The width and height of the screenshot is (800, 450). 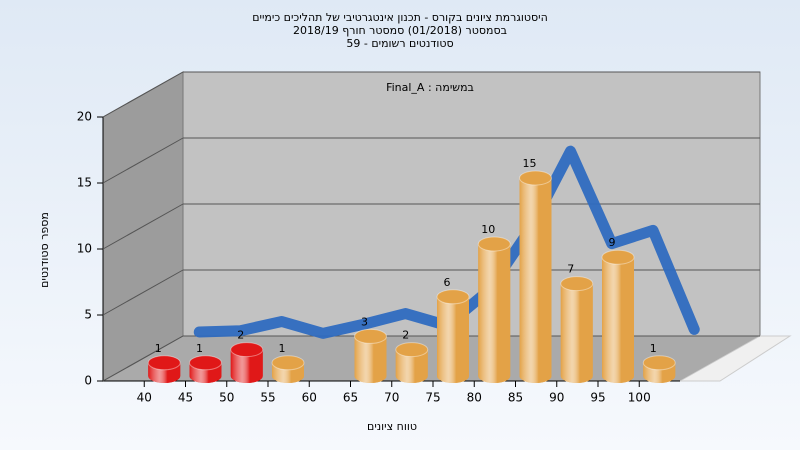 What do you see at coordinates (474, 398) in the screenshot?
I see `x-tick-label: 80` at bounding box center [474, 398].